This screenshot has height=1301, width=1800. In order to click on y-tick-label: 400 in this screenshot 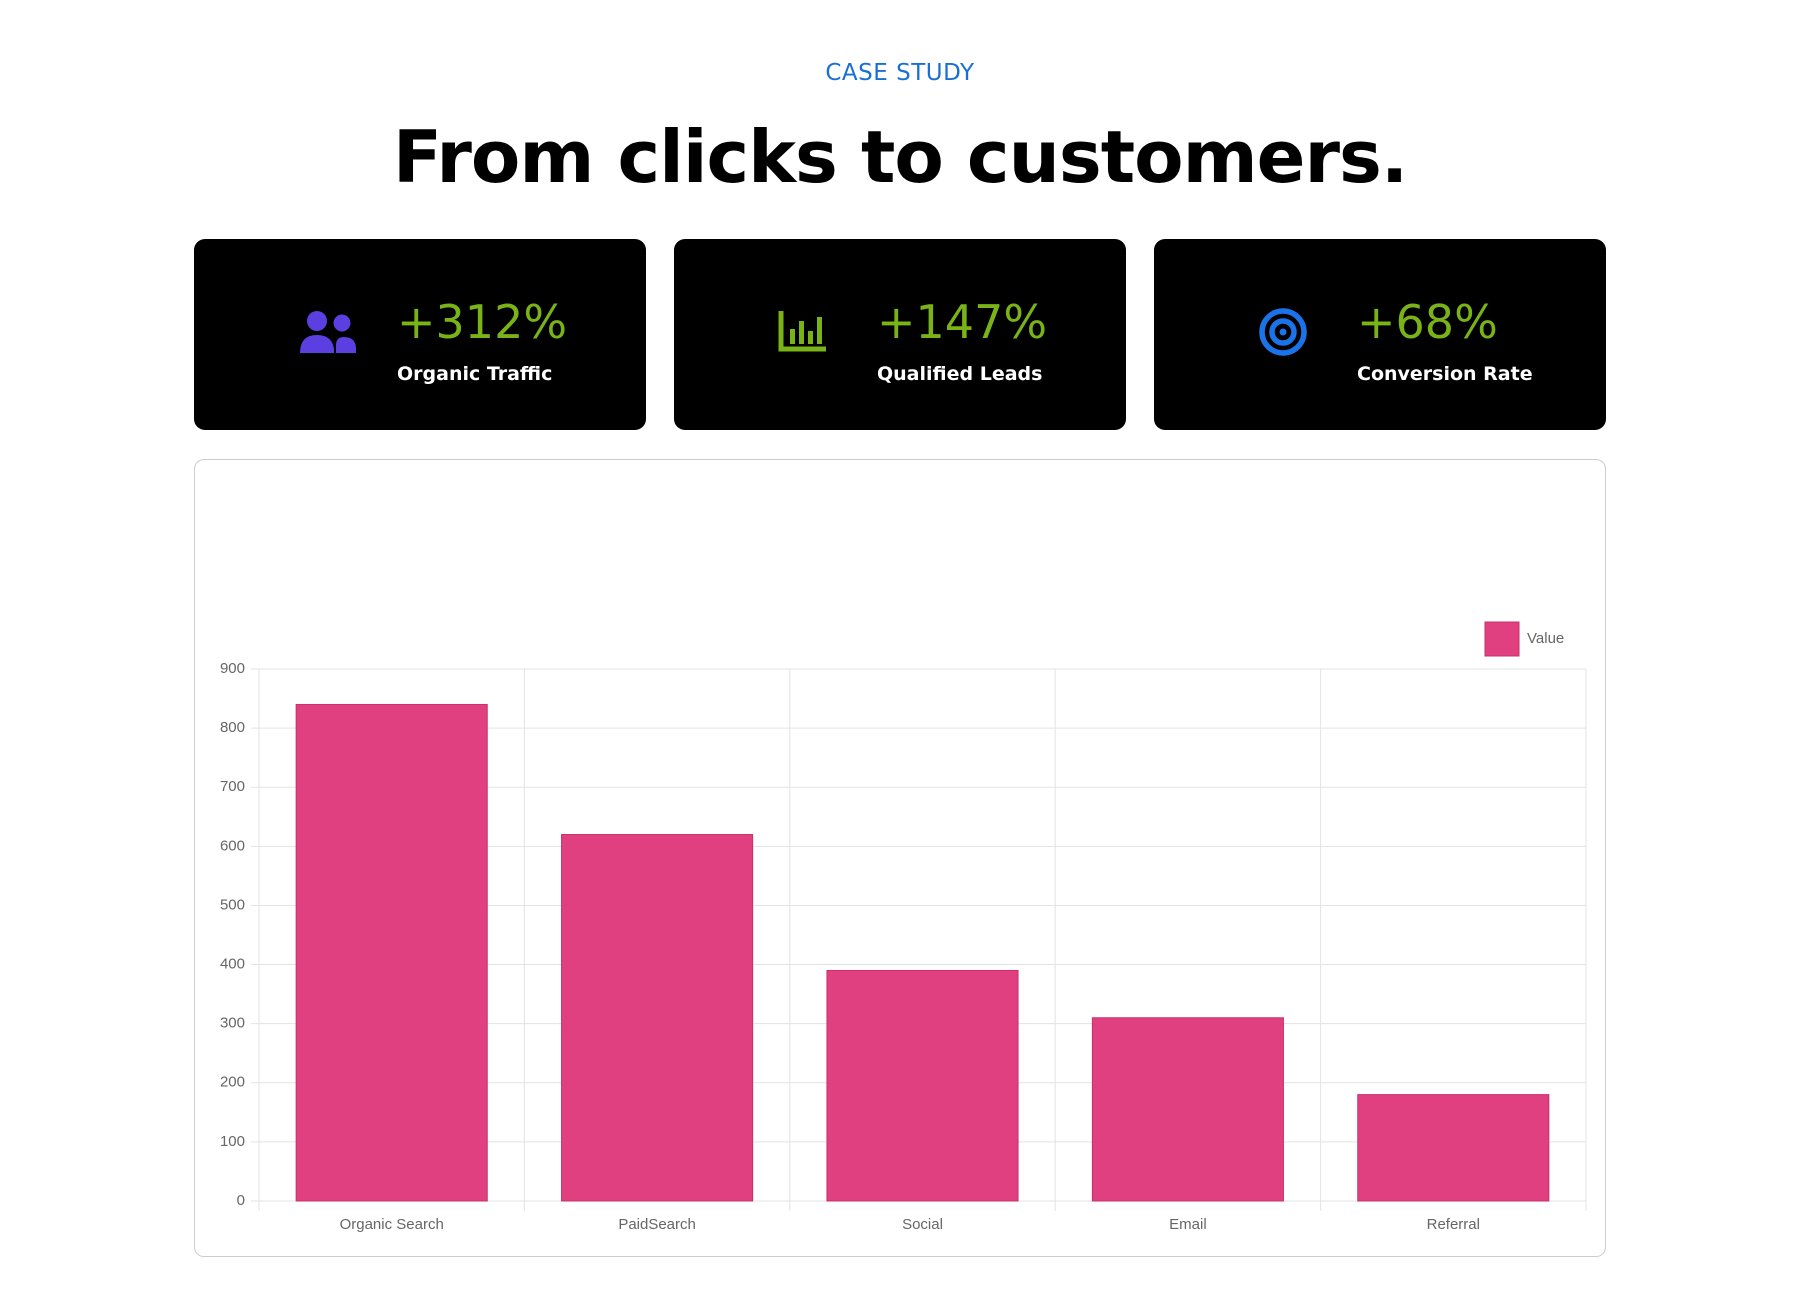, I will do `click(232, 964)`.